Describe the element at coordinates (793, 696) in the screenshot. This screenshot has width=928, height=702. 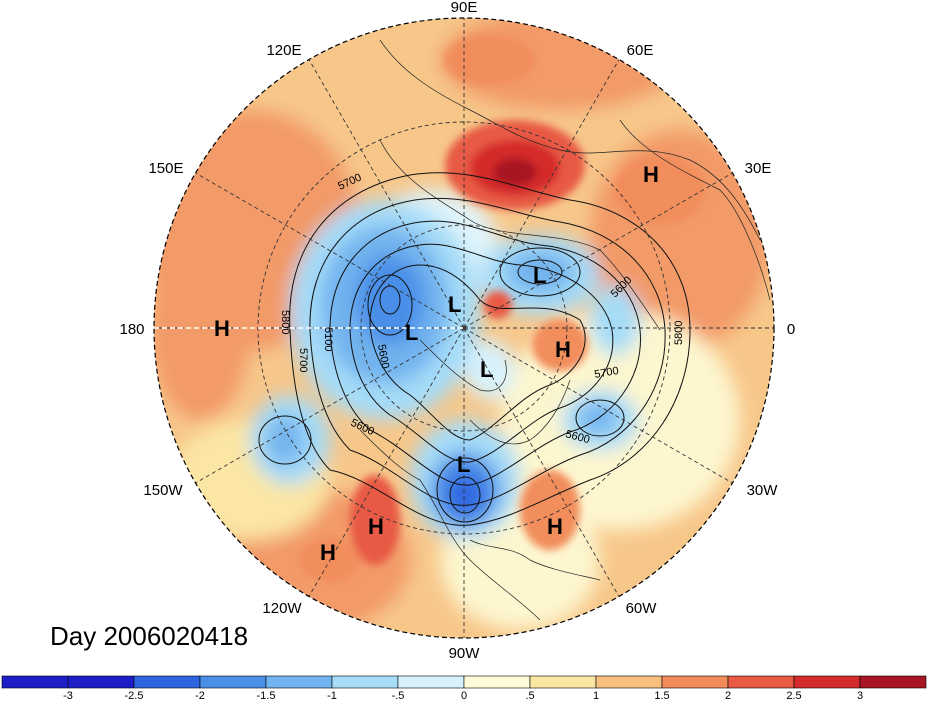
I see `colorbar-tick-label: 2.5` at that location.